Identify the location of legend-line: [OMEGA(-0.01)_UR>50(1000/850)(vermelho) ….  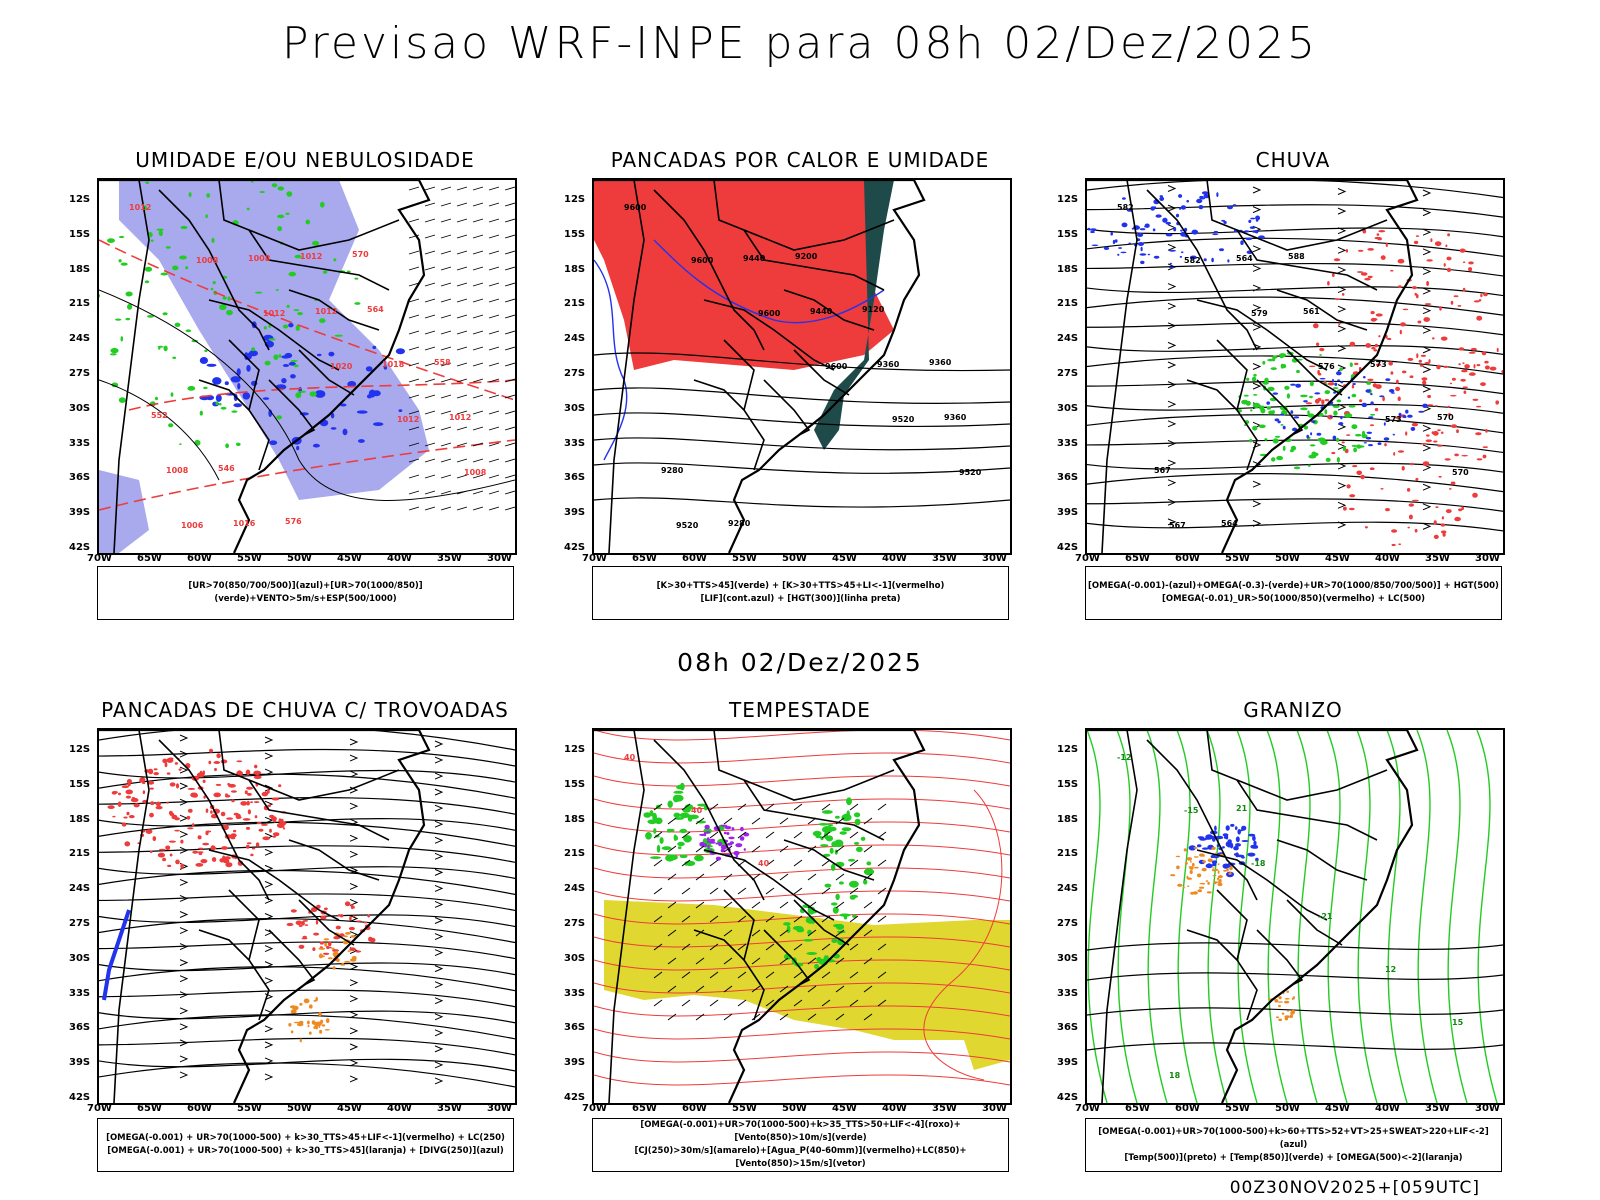
(1293, 599).